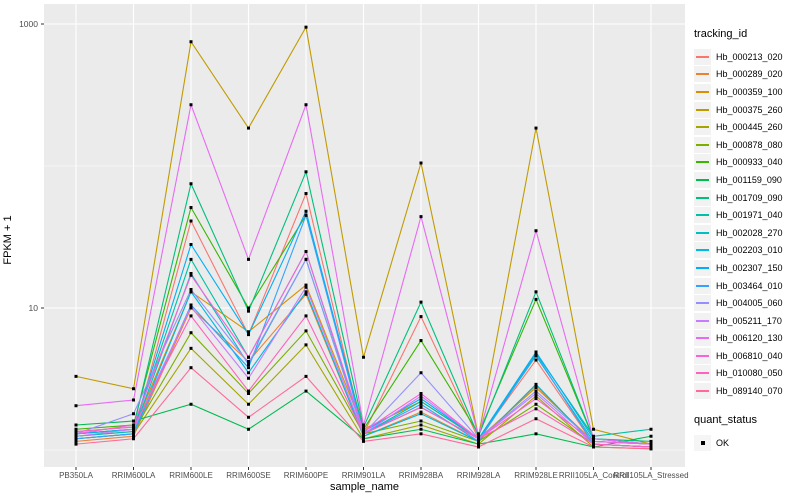  What do you see at coordinates (76, 475) in the screenshot?
I see `x-tick-label: PB350LA` at bounding box center [76, 475].